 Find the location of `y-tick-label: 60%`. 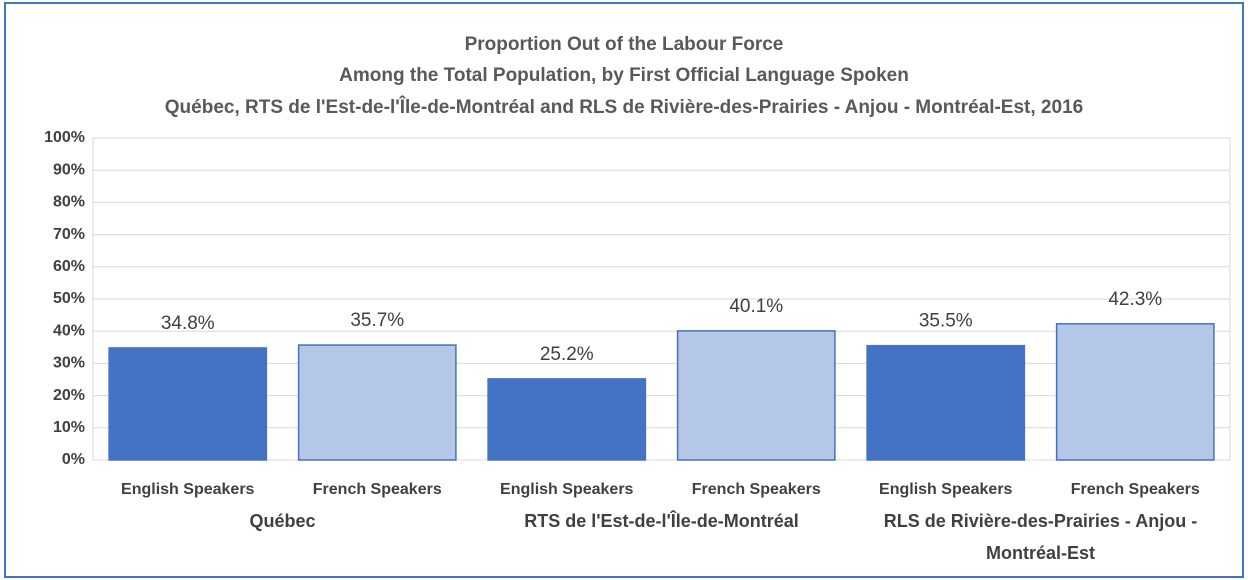

y-tick-label: 60% is located at coordinates (69, 266).